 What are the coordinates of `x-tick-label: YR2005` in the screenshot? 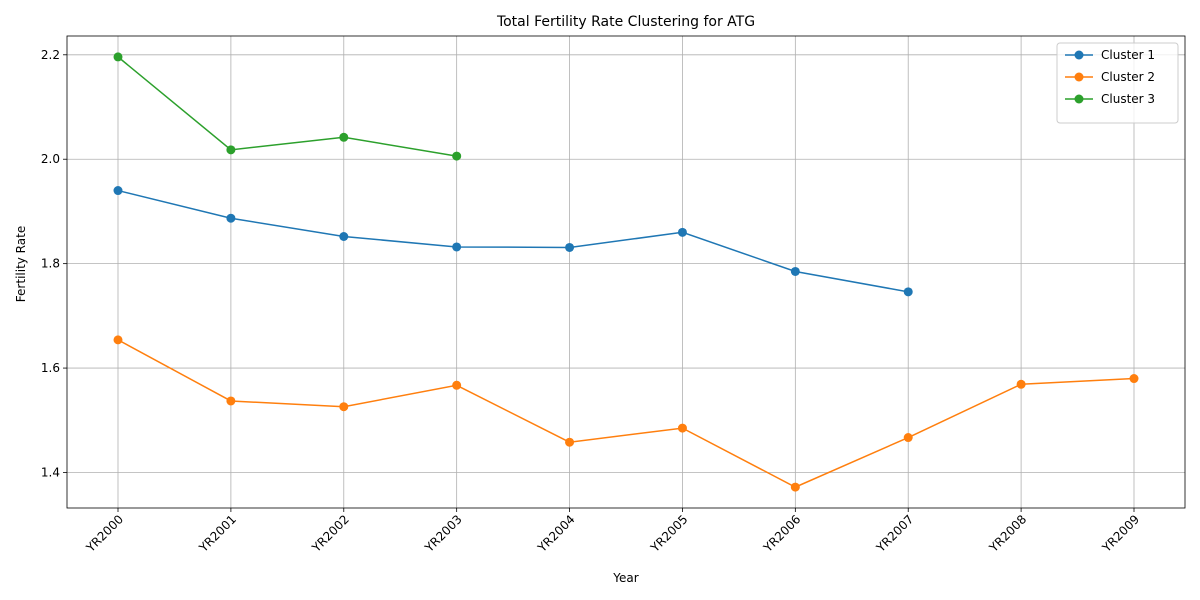 It's located at (668, 533).